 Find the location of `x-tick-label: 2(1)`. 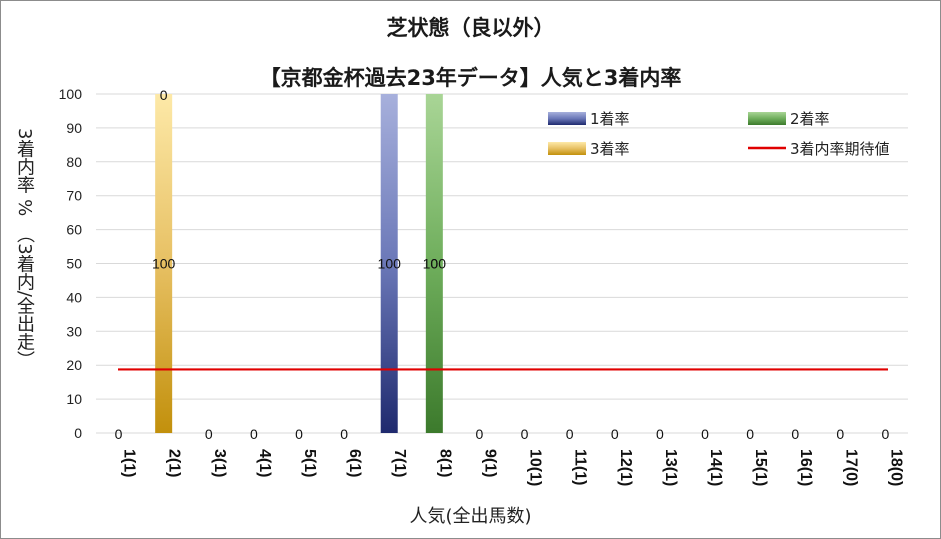

x-tick-label: 2(1) is located at coordinates (174, 463).